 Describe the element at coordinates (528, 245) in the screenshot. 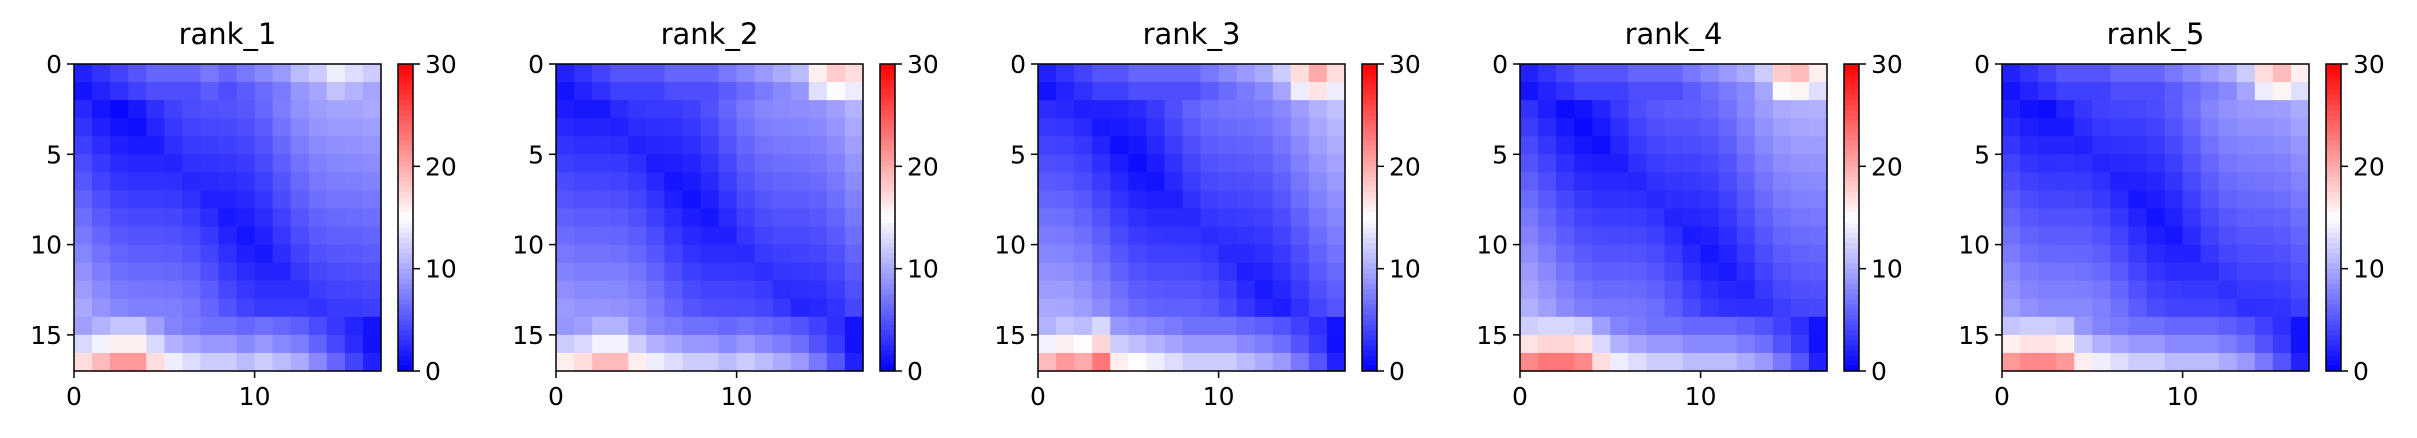

I see `y-tick-label: 10` at that location.